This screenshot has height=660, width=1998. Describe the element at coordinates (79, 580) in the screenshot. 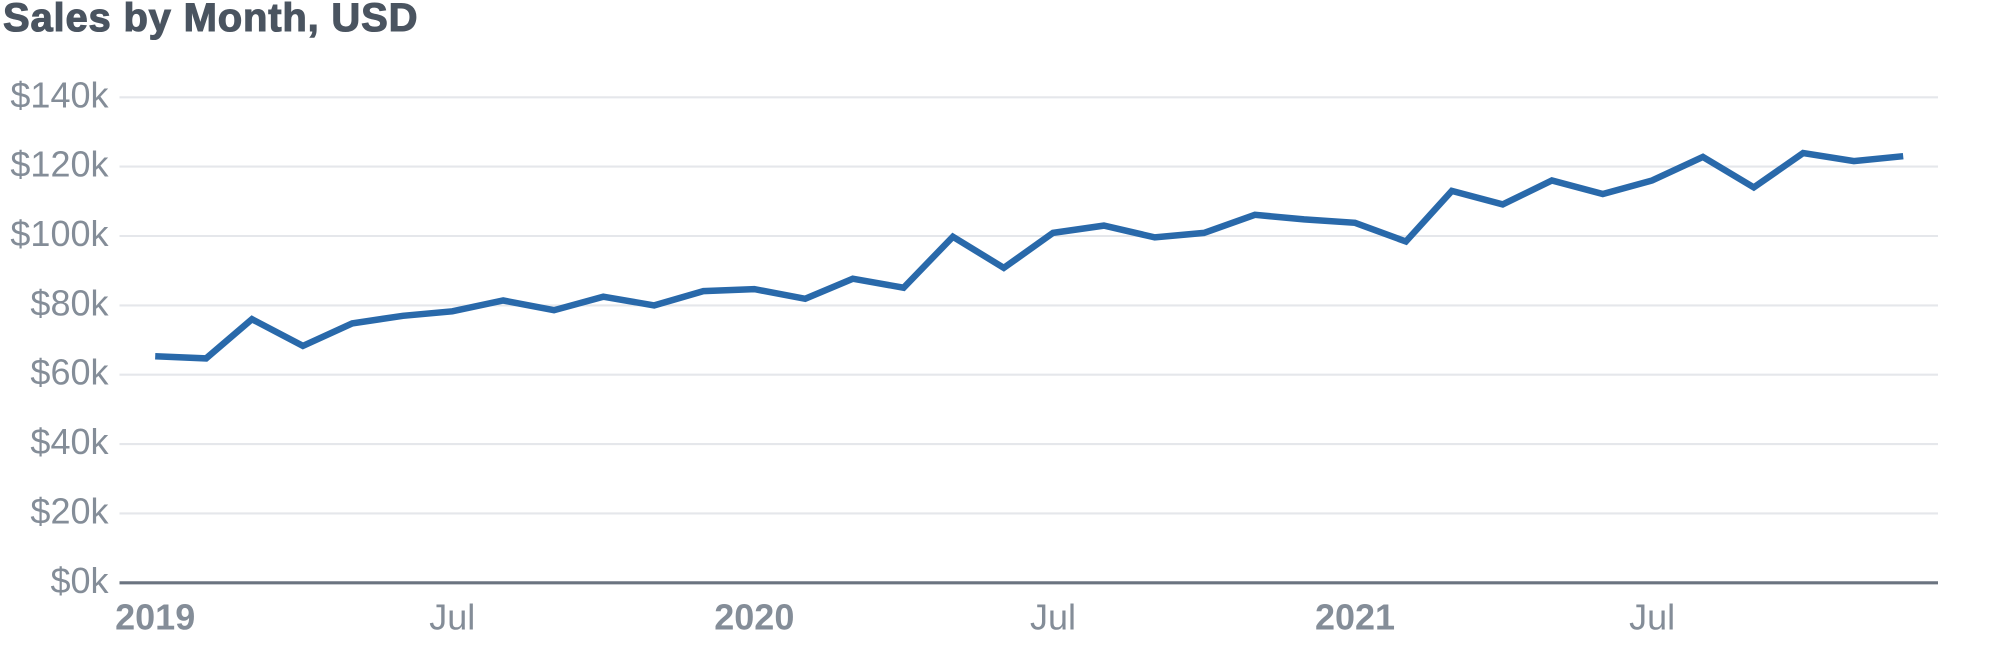

I see `svg-text: $0k` at that location.